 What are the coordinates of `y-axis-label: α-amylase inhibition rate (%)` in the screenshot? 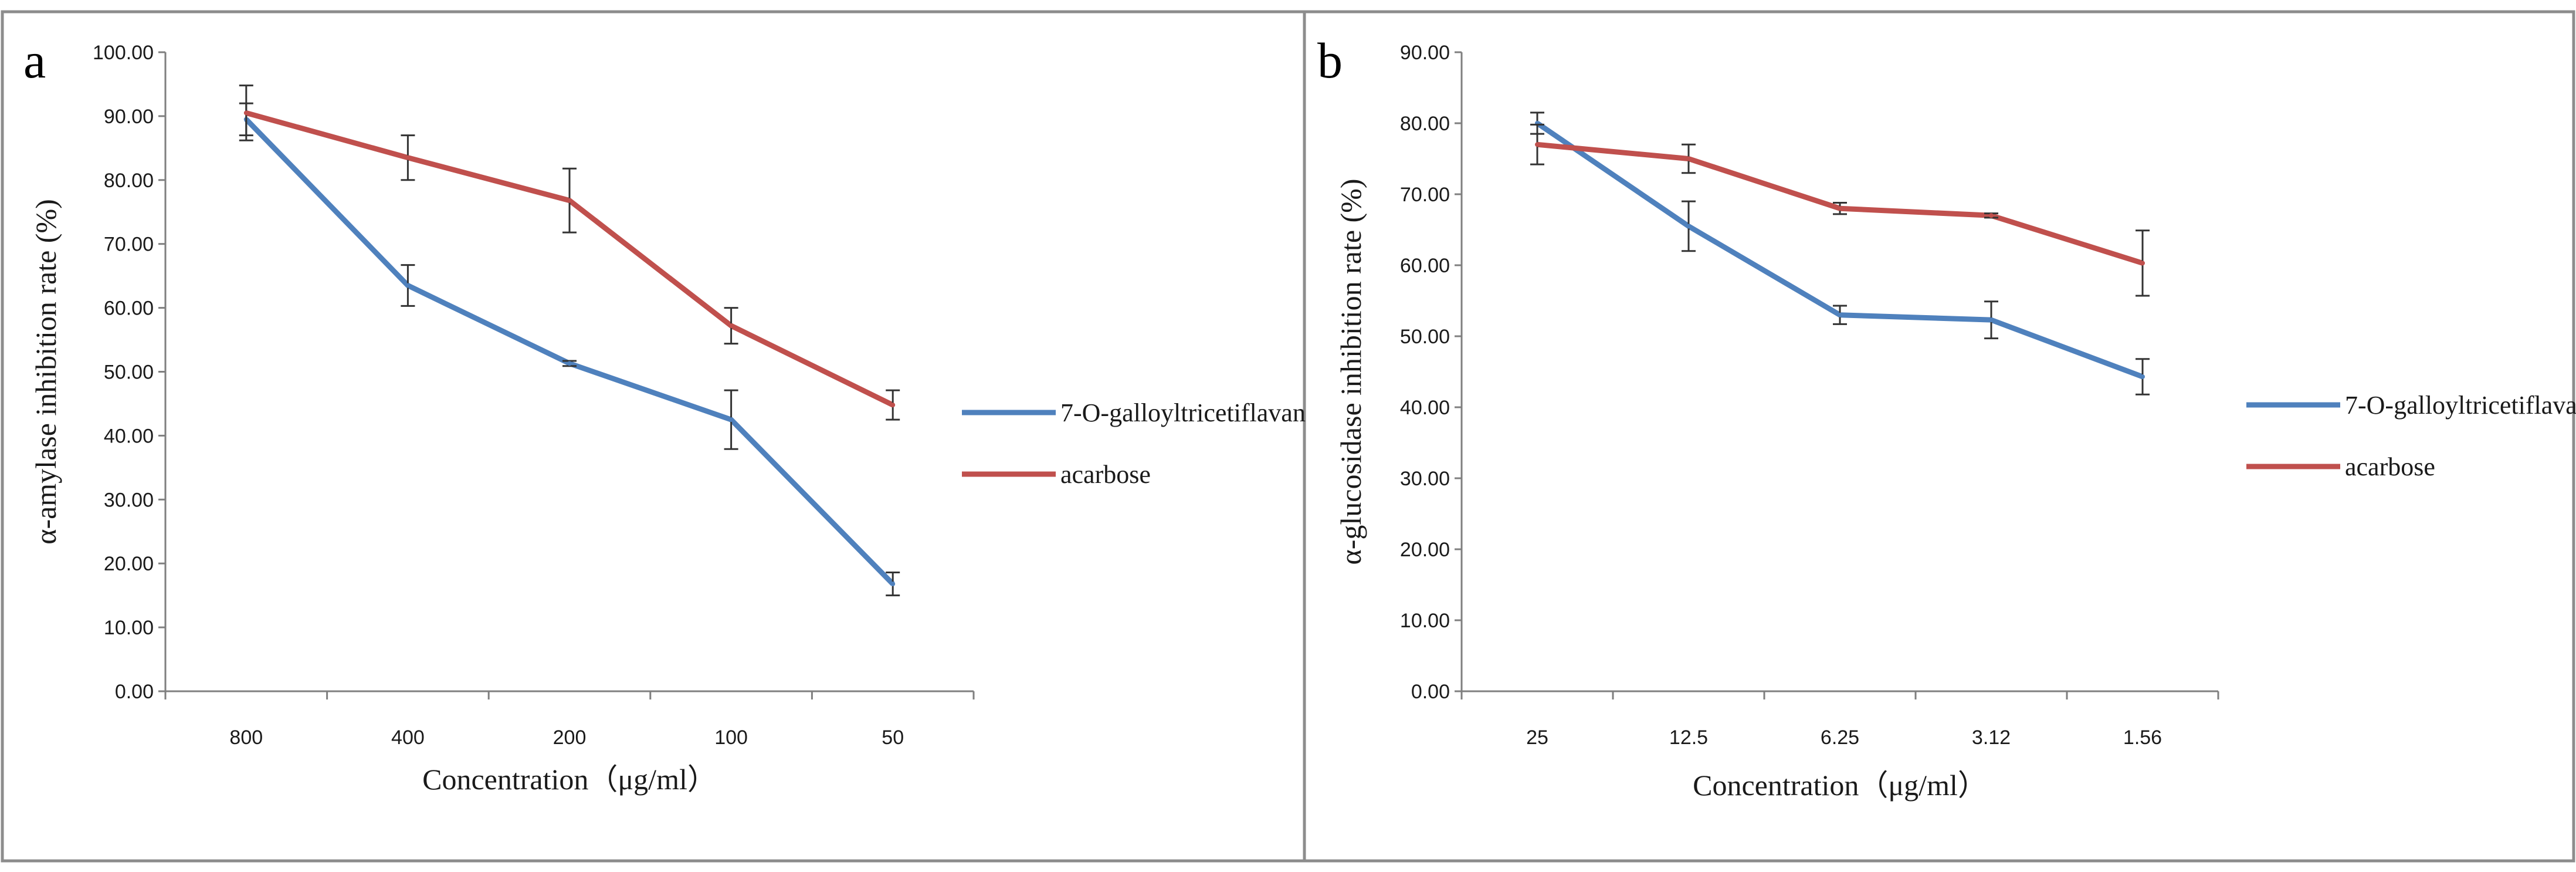 It's located at (45, 372).